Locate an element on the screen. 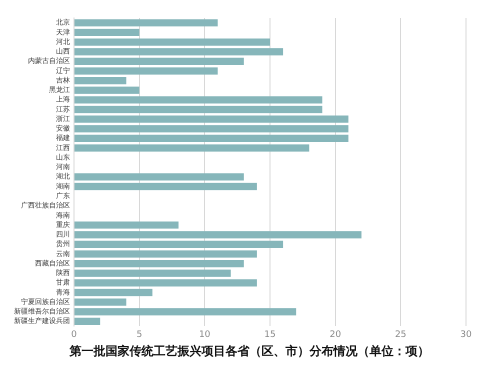  x-tick-label: 20 is located at coordinates (336, 335).